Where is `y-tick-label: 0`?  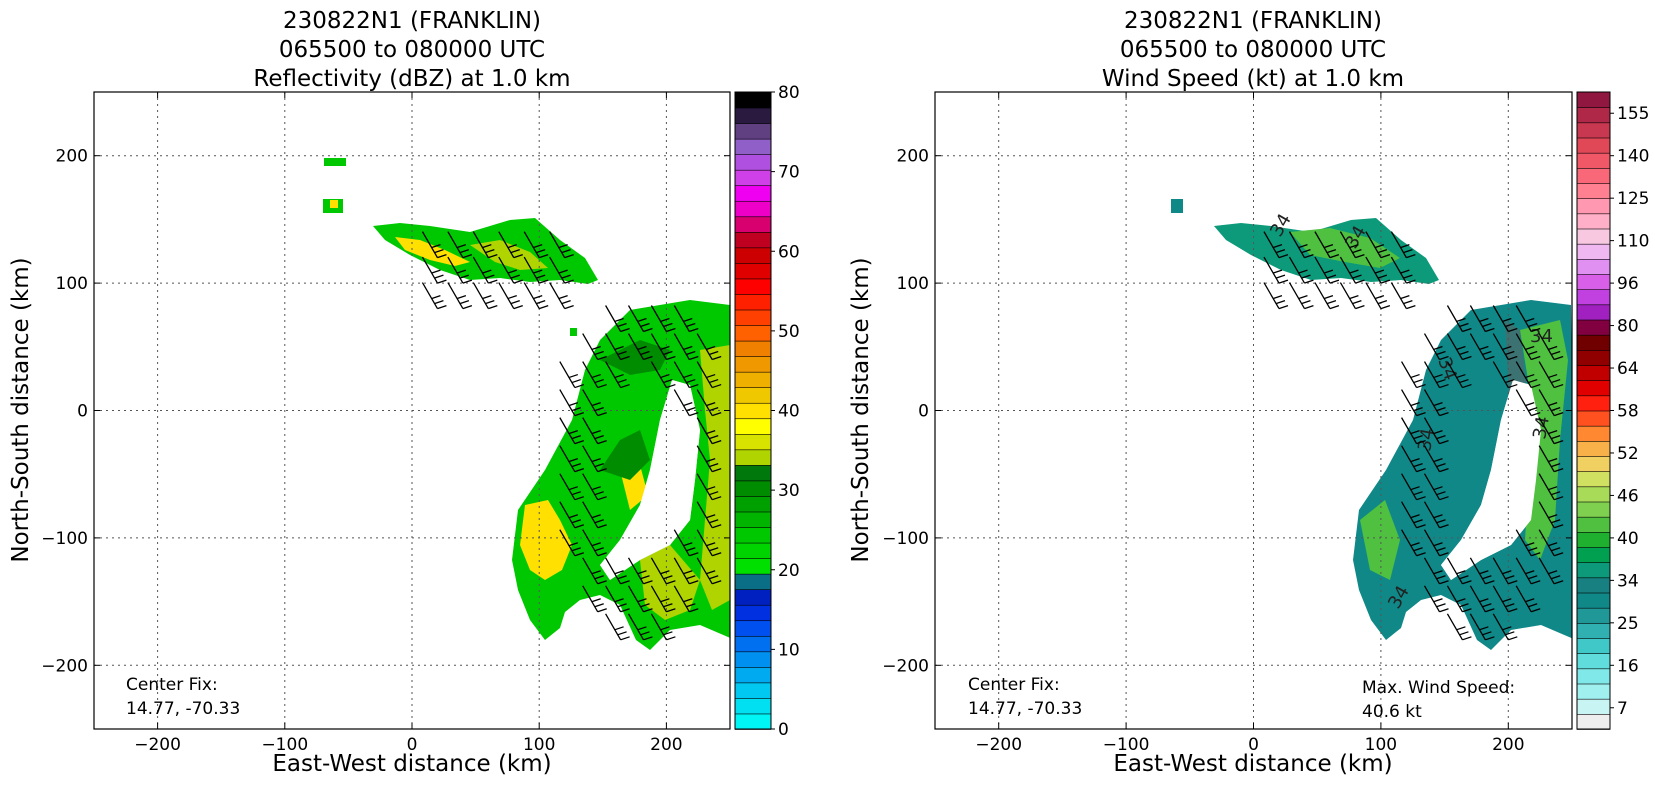 y-tick-label: 0 is located at coordinates (82, 412).